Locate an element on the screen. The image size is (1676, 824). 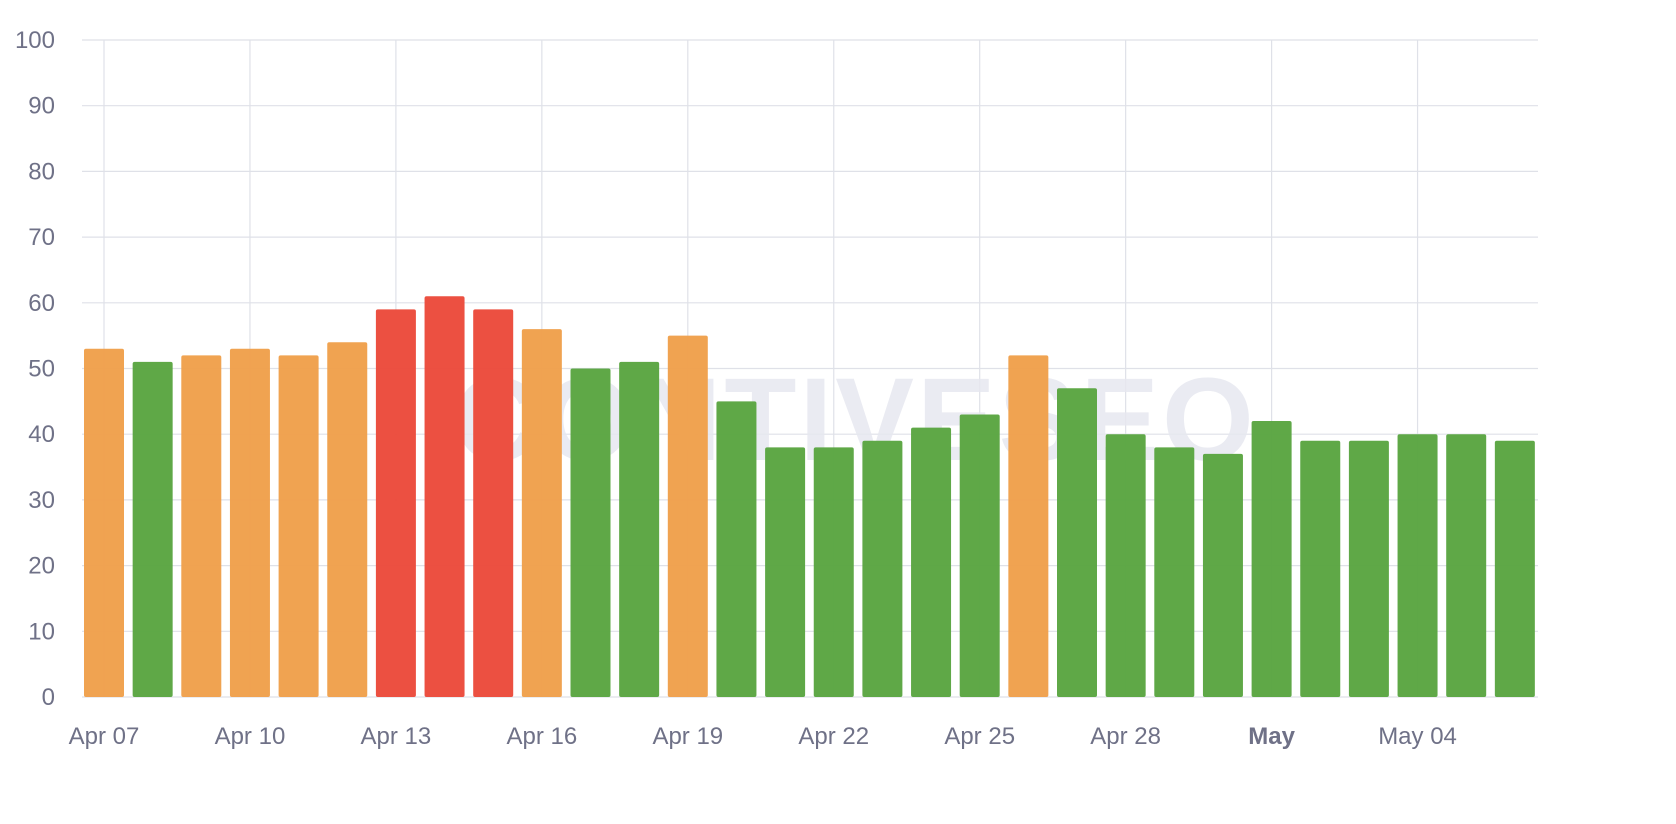
y-axis-ticks: 0 10 20 30 40 50 60 70 80 90 100 is located at coordinates (35, 369).